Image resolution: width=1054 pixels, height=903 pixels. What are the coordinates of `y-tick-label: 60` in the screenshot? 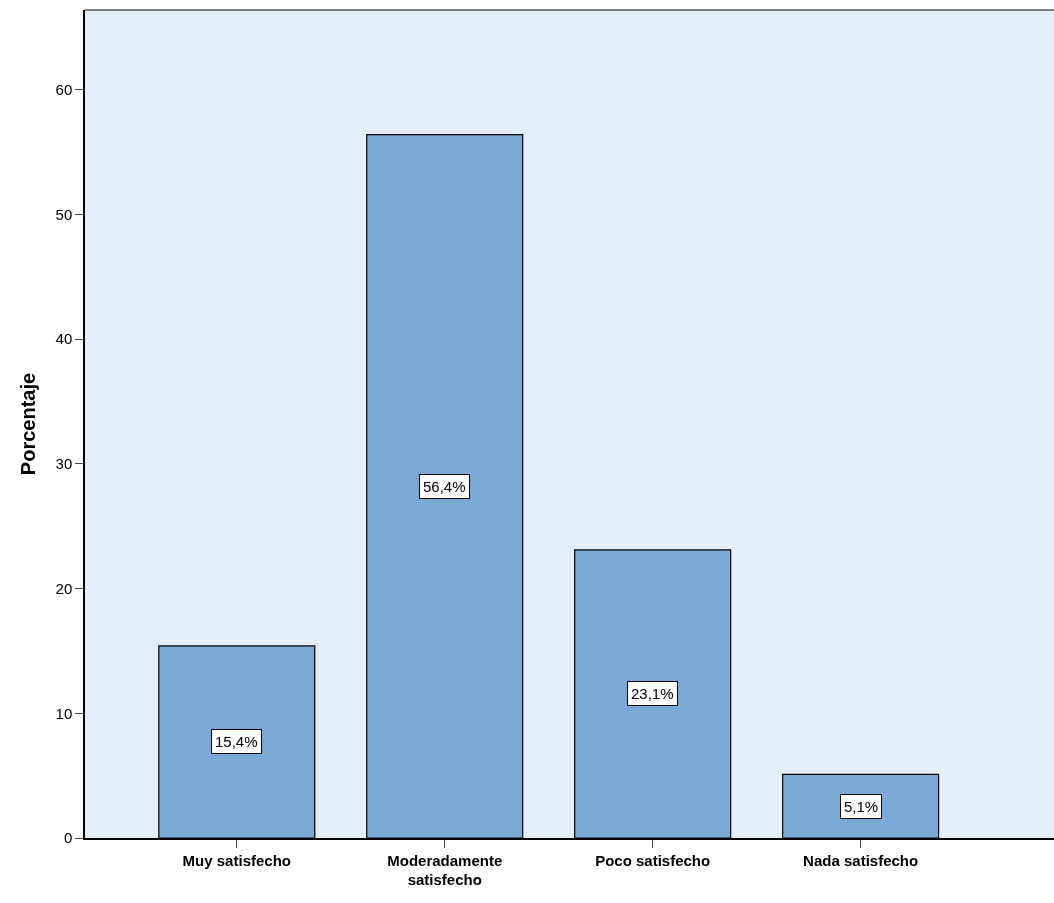 It's located at (64, 90).